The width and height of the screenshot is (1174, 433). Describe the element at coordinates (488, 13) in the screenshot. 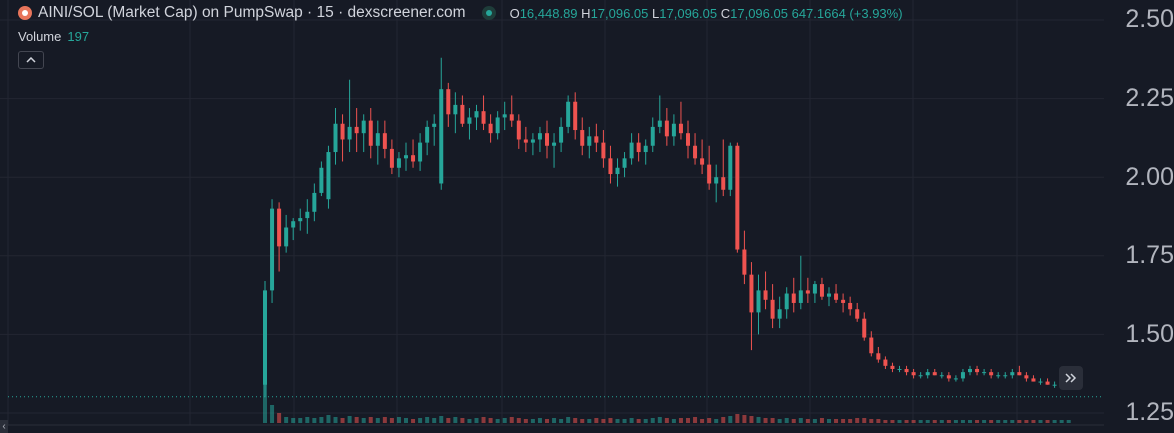

I see `status-dot-icon` at that location.